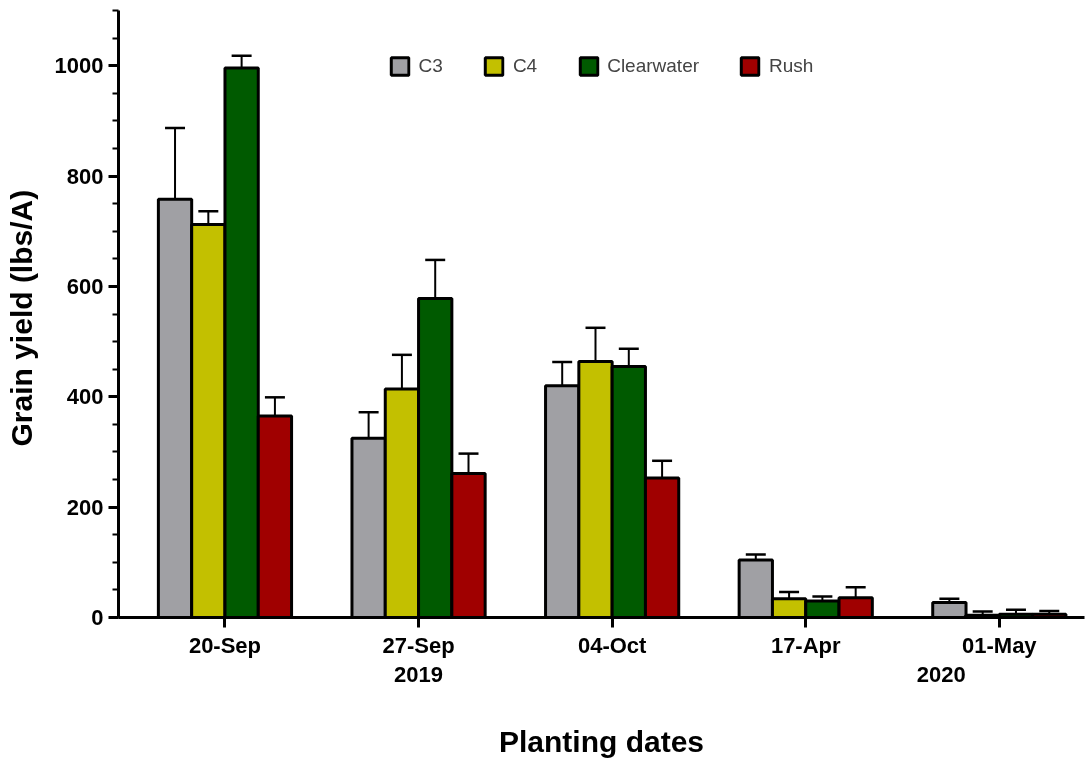 The height and width of the screenshot is (782, 1086). I want to click on y-tick-label: 0, so click(97, 617).